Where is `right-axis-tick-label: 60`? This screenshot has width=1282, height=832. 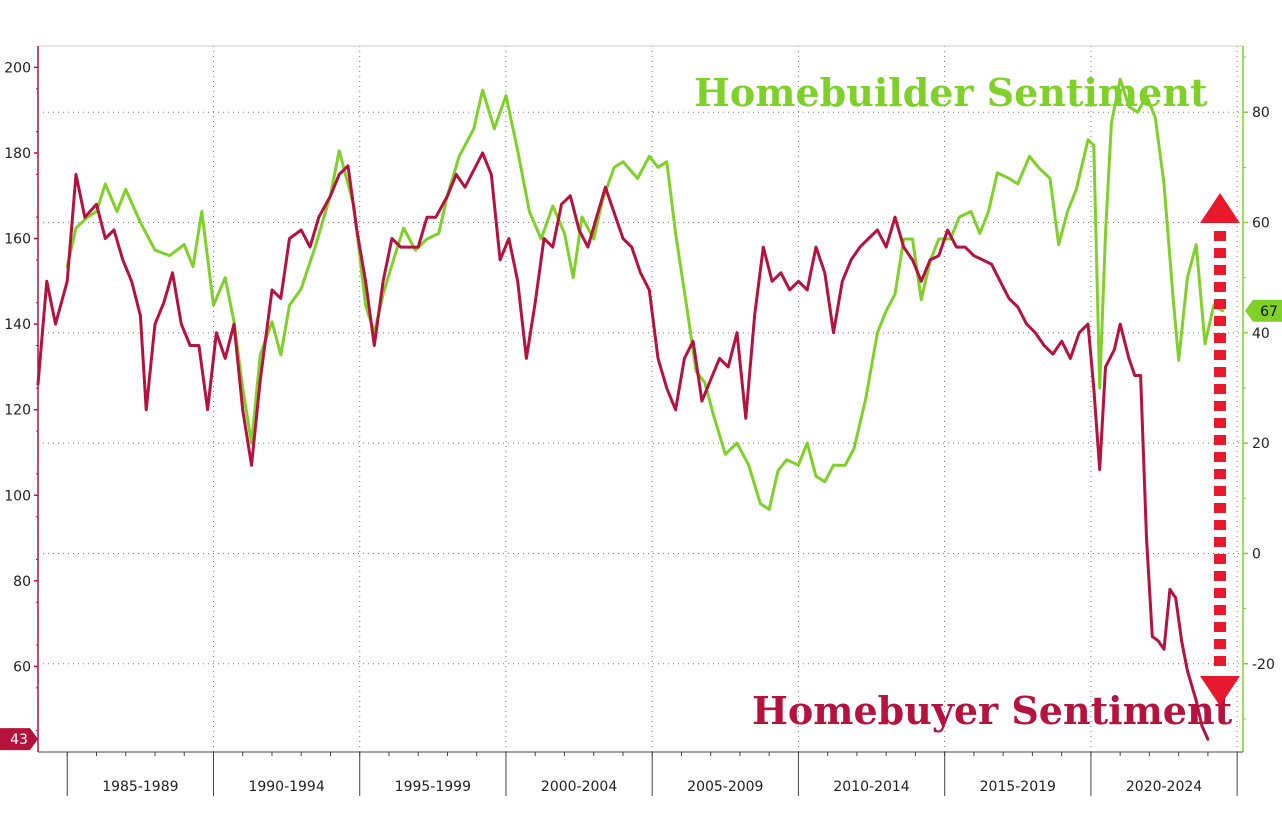 right-axis-tick-label: 60 is located at coordinates (1261, 224).